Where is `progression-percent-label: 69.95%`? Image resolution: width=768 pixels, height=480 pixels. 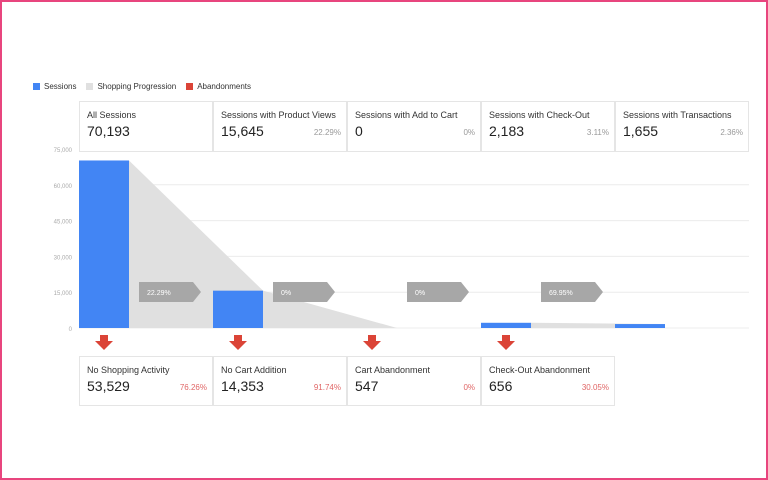
progression-percent-label: 69.95% is located at coordinates (561, 293).